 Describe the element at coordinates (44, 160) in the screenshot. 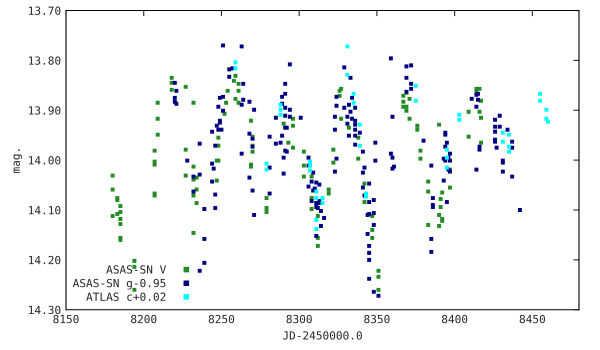

I see `y-tick-label: 14.00` at that location.